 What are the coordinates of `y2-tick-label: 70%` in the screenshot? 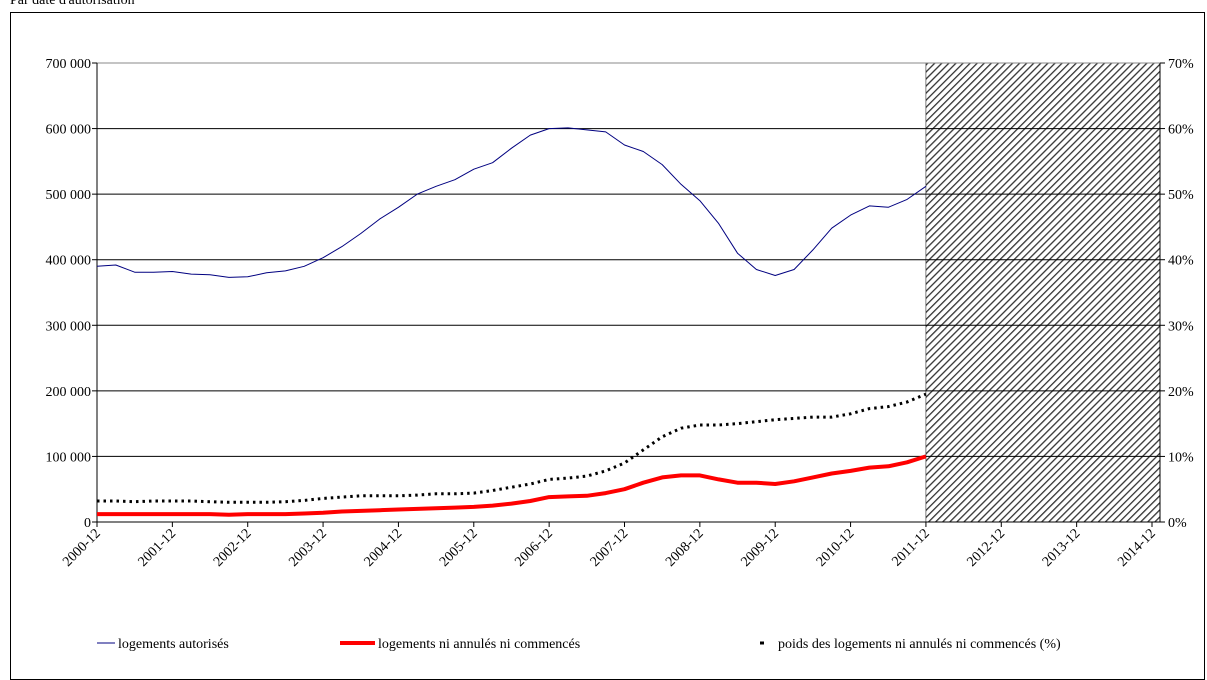 It's located at (1181, 64).